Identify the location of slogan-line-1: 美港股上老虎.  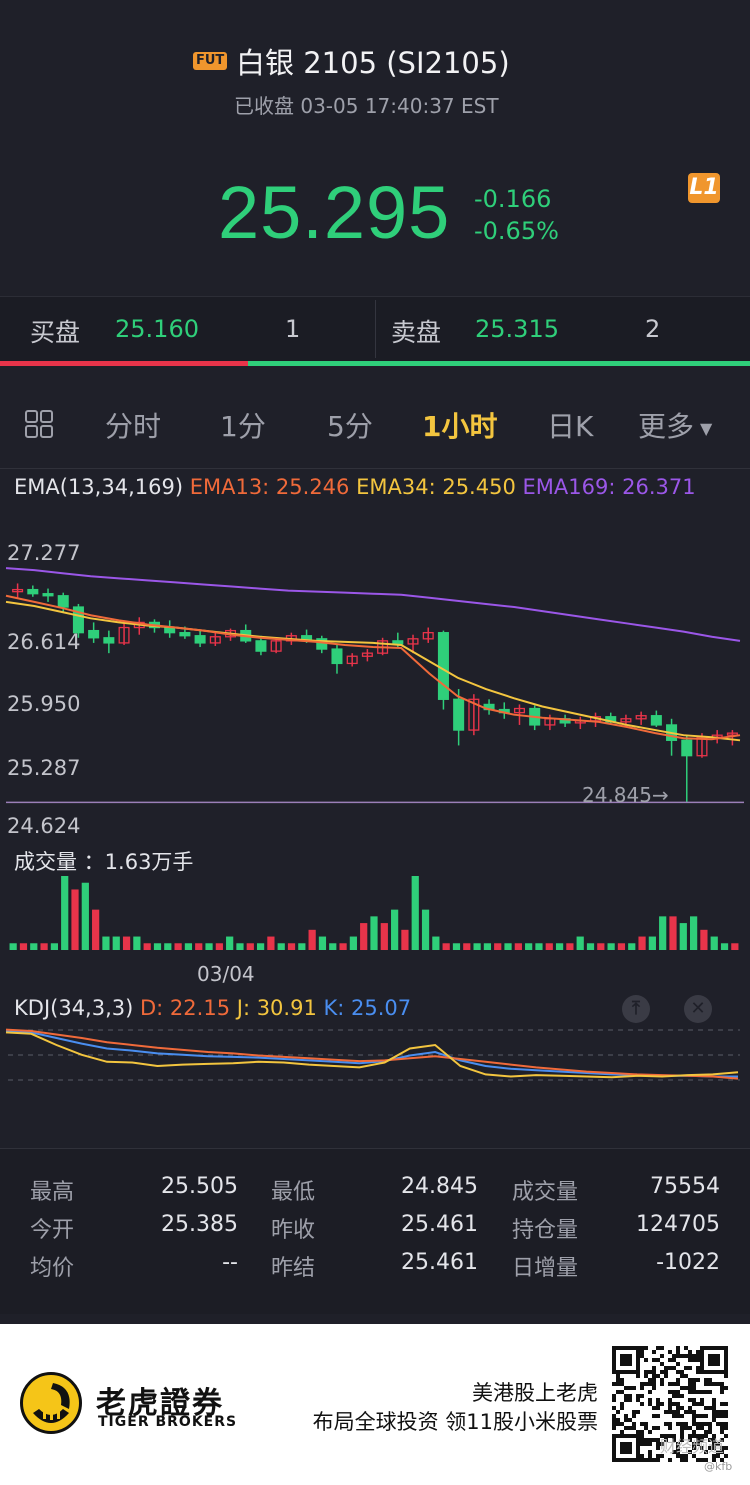
(535, 1393).